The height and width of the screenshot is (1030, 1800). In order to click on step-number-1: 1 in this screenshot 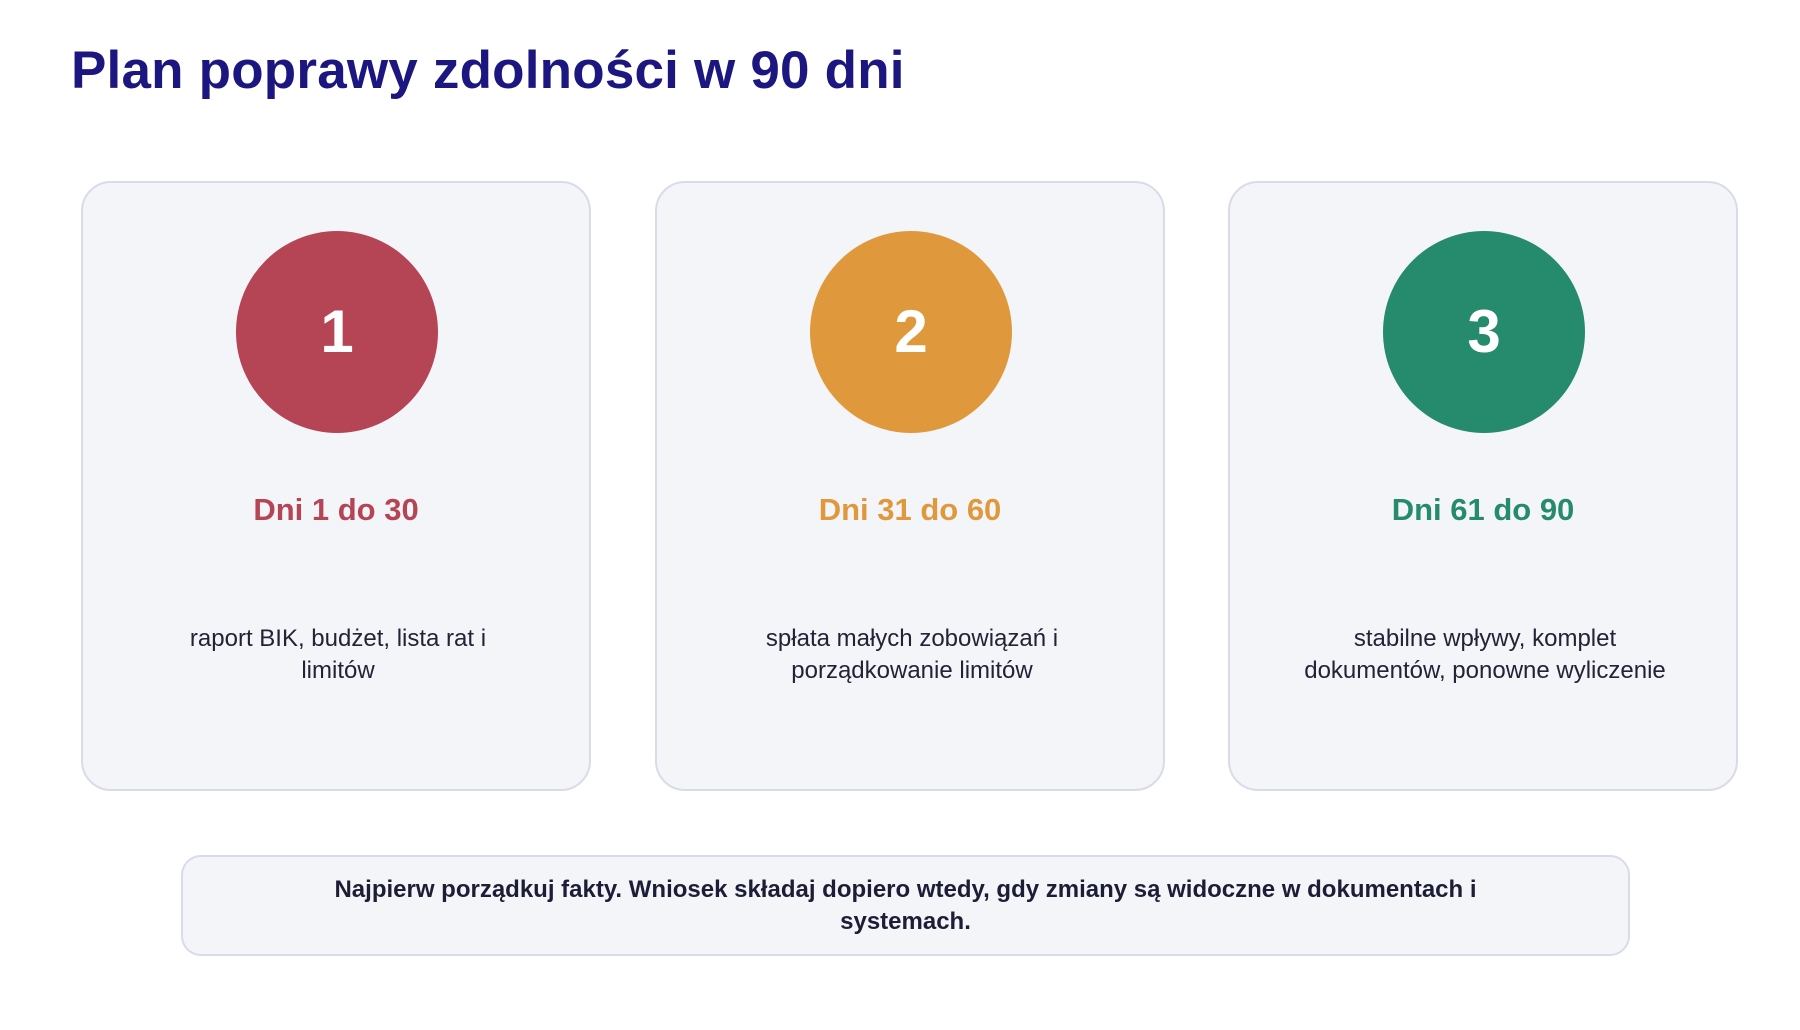, I will do `click(337, 331)`.